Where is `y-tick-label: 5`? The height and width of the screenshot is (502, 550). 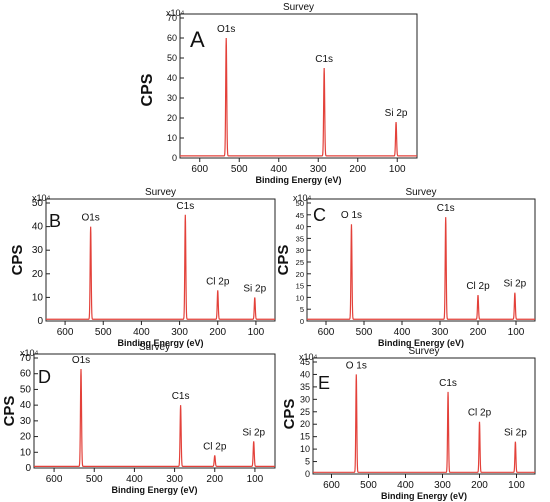
y-tick-label: 5 is located at coordinates (307, 462).